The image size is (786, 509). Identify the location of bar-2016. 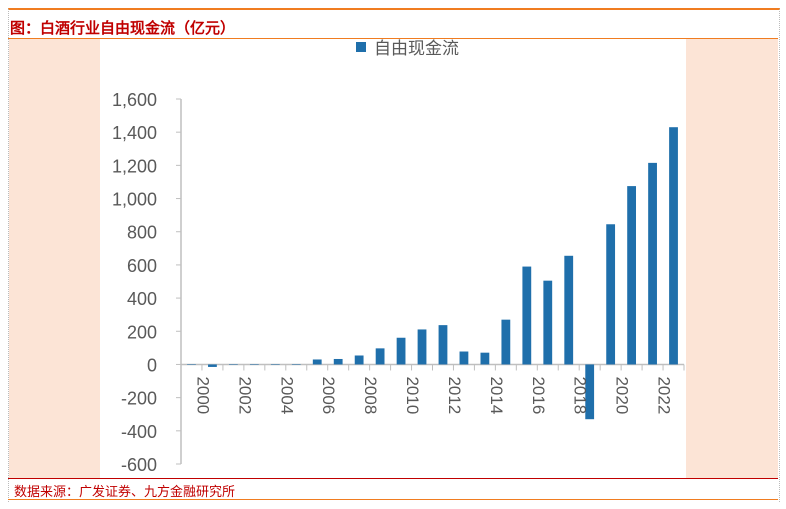
(527, 315).